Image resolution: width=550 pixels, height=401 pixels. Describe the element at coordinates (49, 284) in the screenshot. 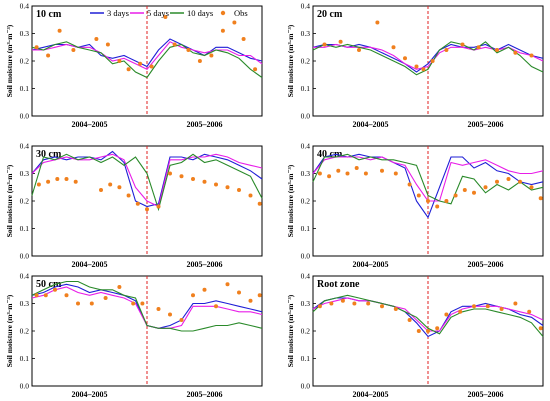

I see `panel-title: 50 cm` at that location.